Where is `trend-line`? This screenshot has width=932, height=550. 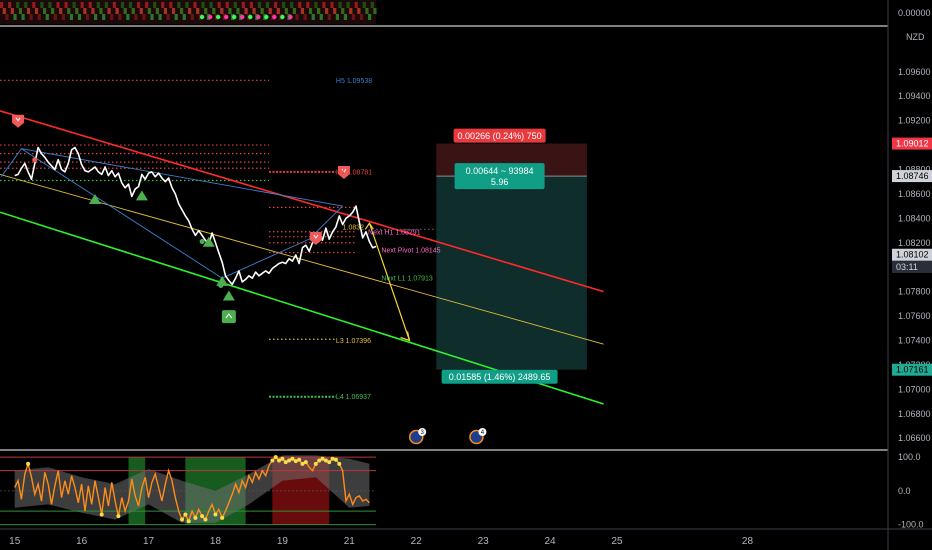
trend-line is located at coordinates (182, 177).